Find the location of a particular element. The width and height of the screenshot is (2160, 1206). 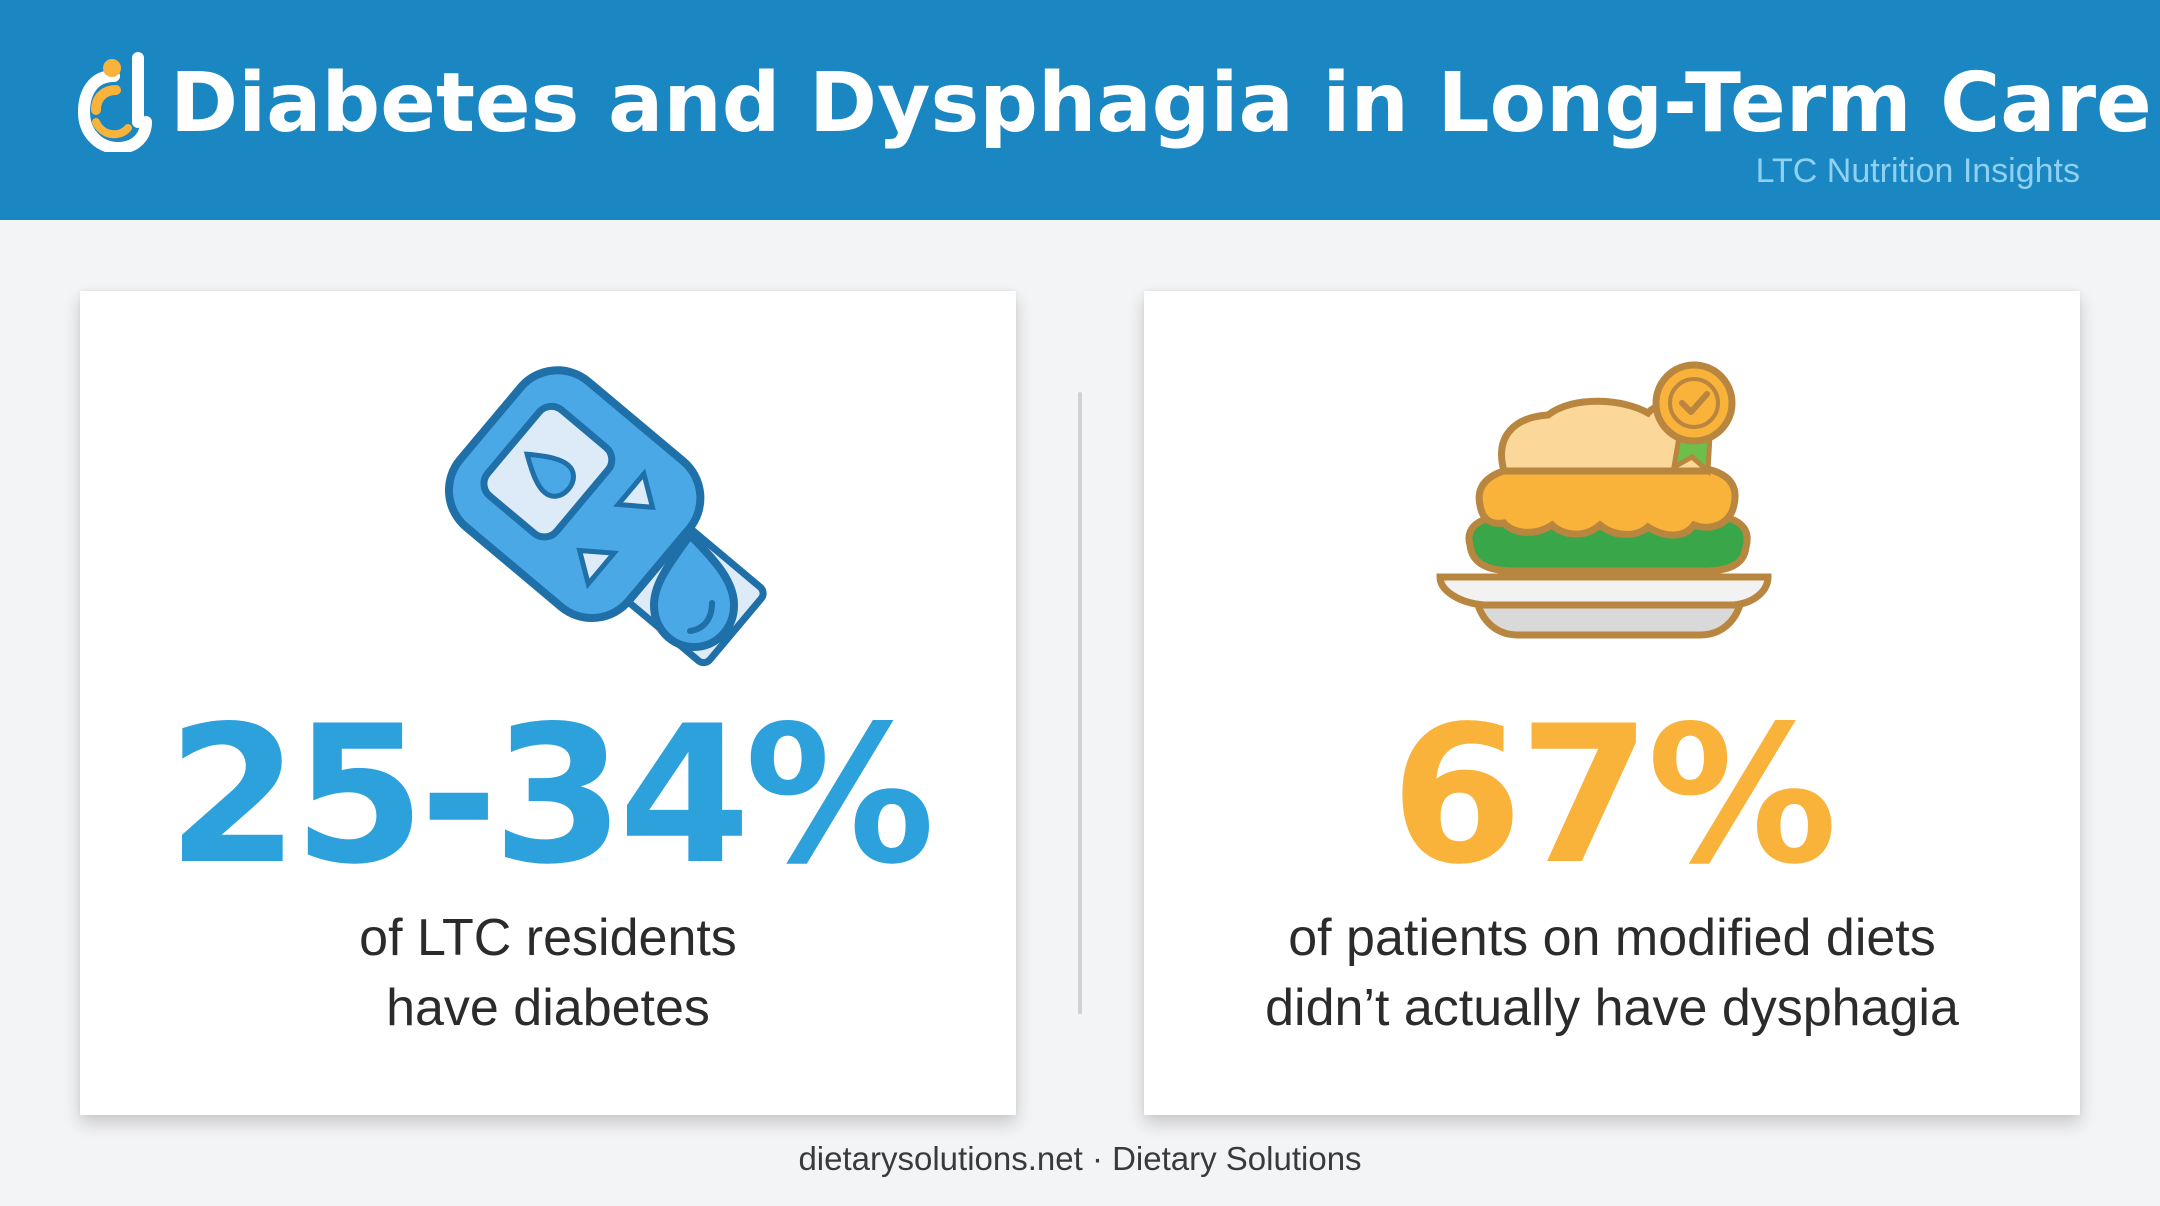

diabetes-description-line-2: have diabetes is located at coordinates (548, 1008).